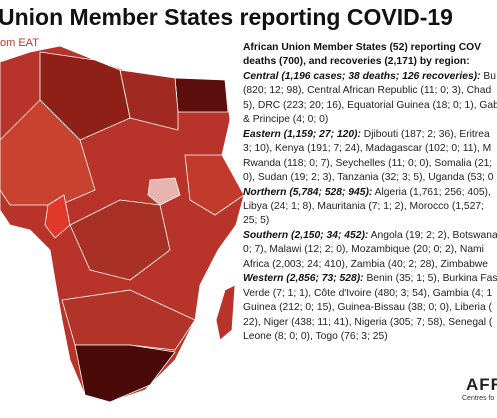  What do you see at coordinates (302, 134) in the screenshot?
I see `region-heading: Eastern (1,159; 27; 120):` at bounding box center [302, 134].